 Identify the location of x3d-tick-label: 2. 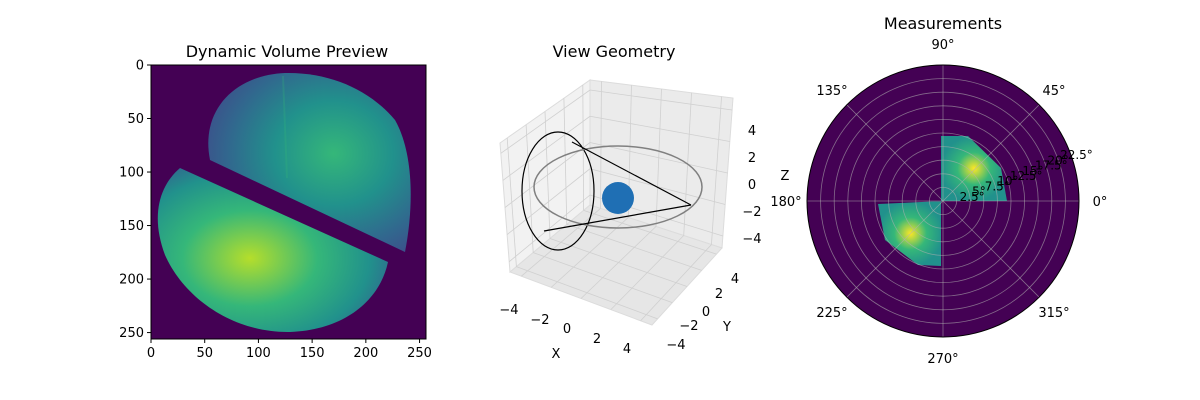
(597, 339).